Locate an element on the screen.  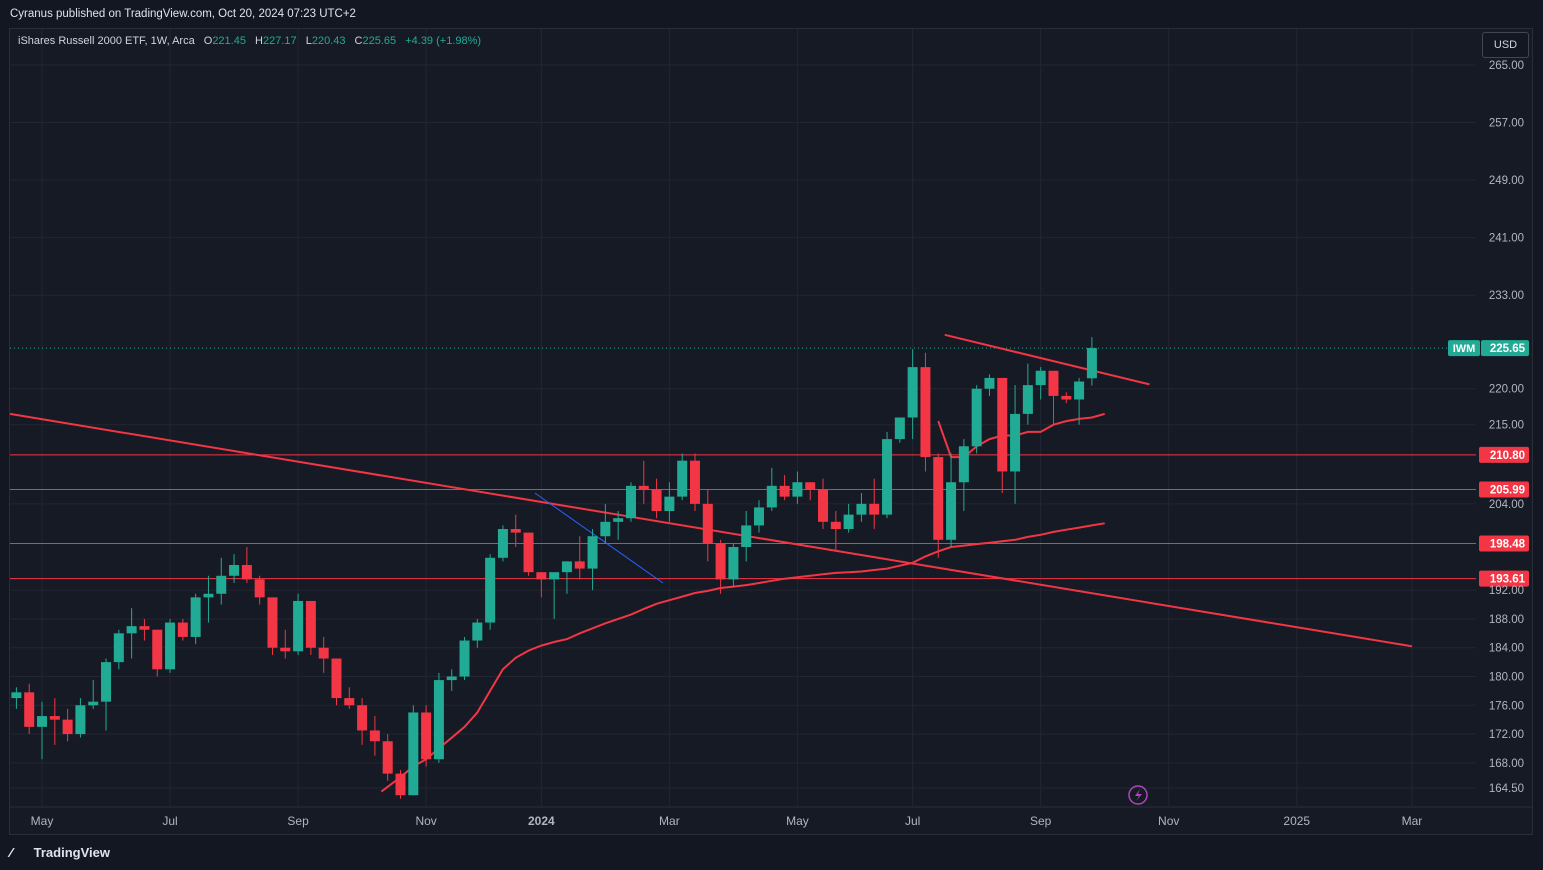
price-axis-label: 215.00 is located at coordinates (1506, 426).